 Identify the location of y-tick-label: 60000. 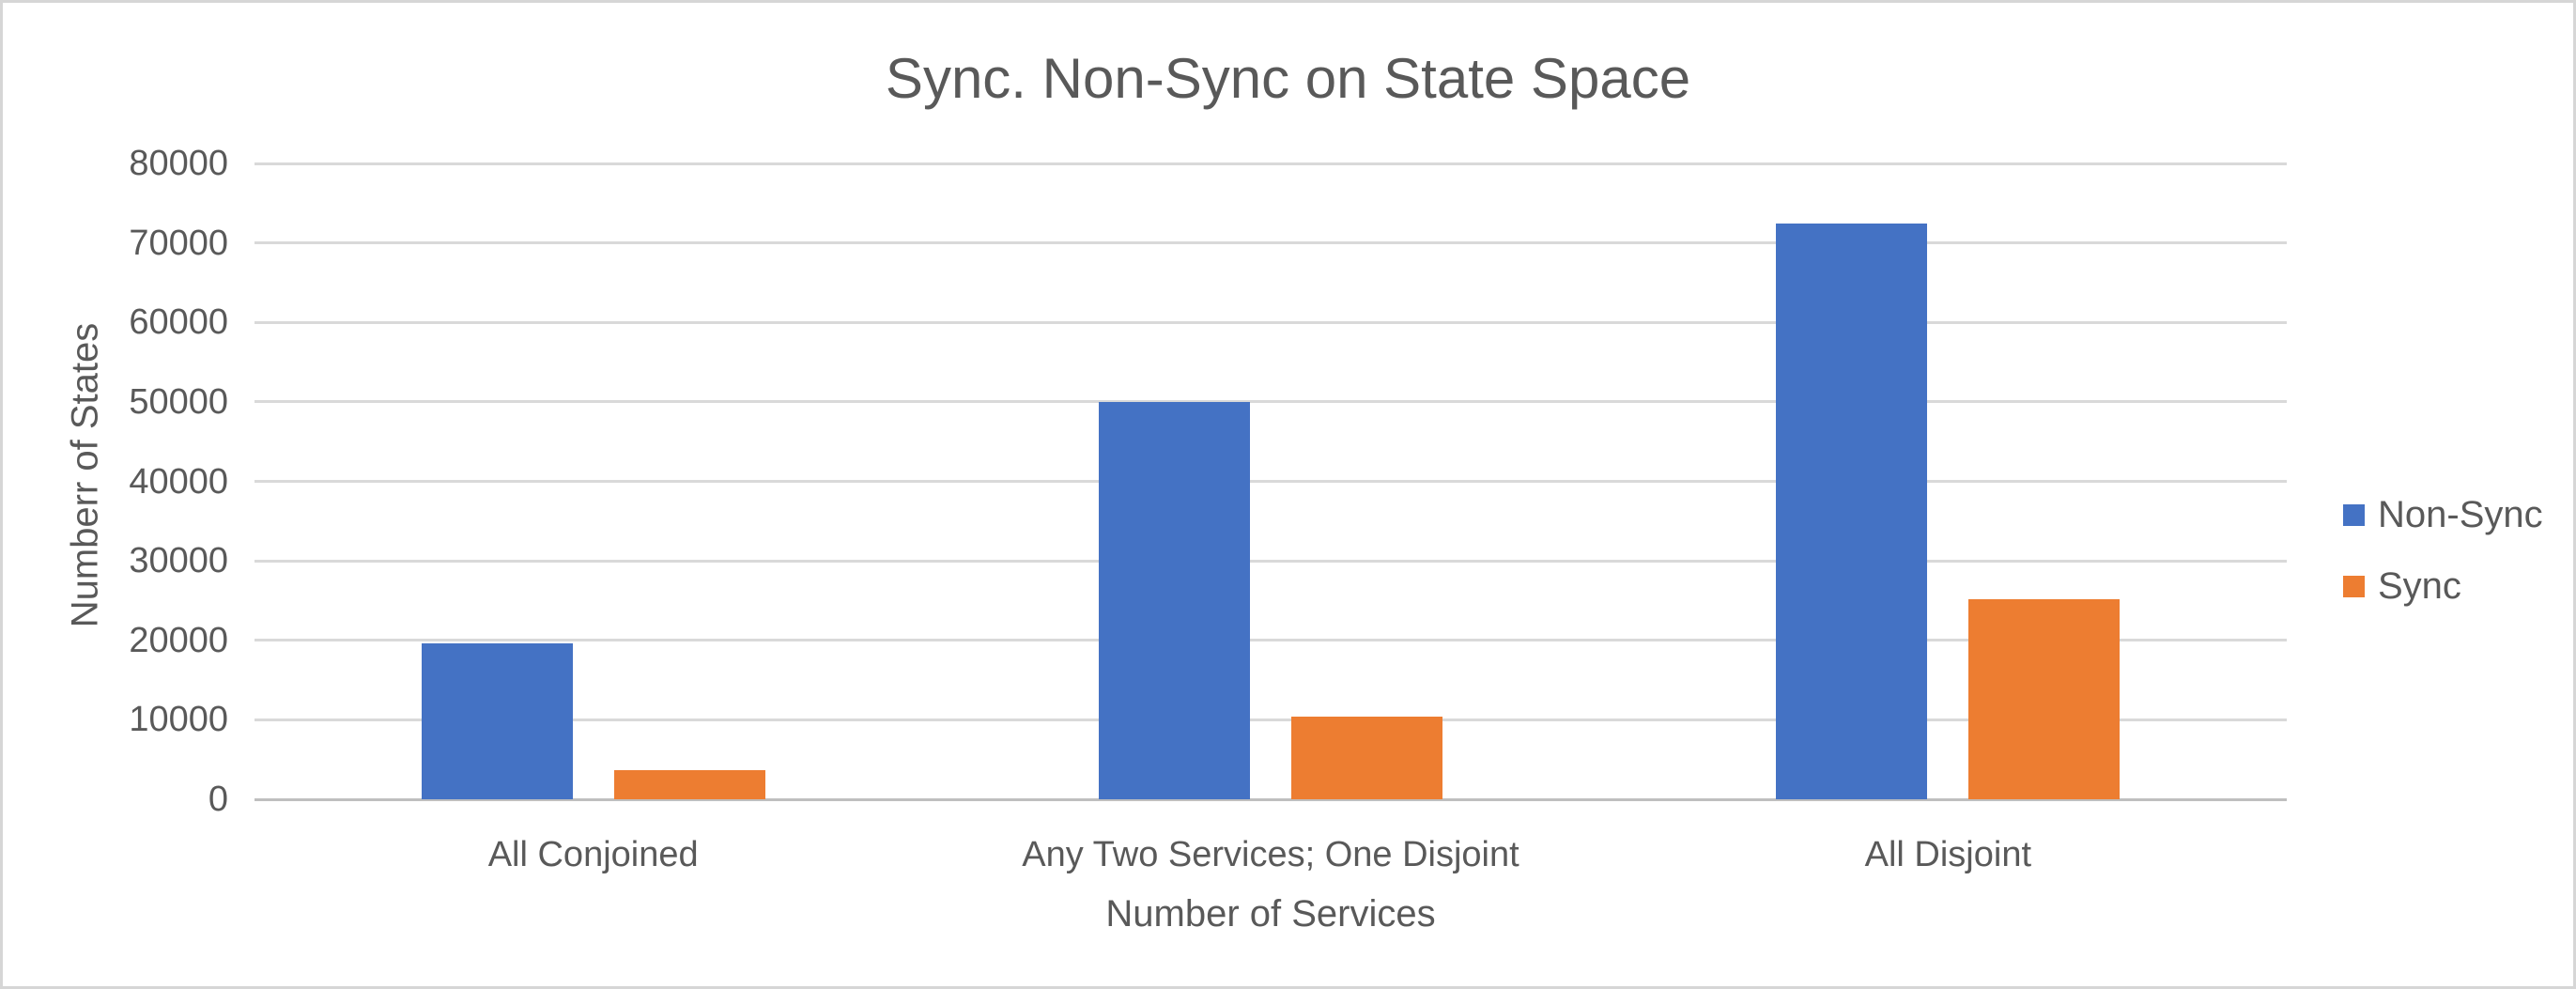
(178, 322).